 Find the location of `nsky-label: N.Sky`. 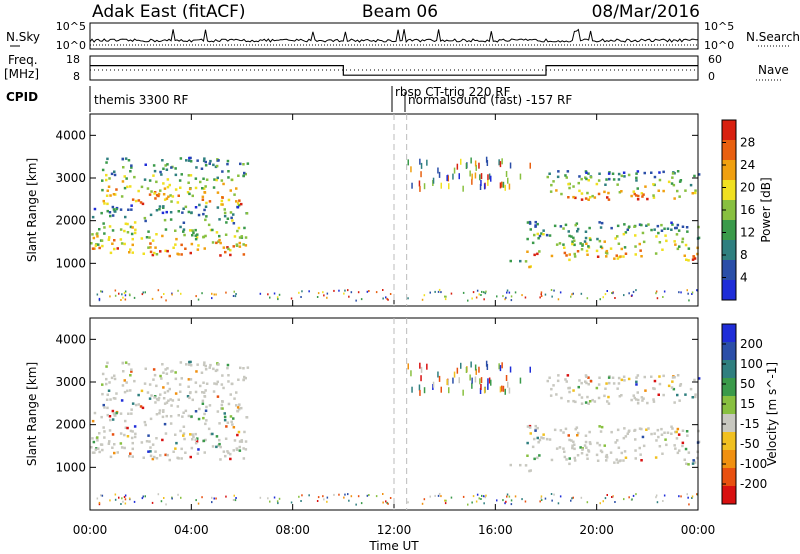

nsky-label: N.Sky is located at coordinates (23, 37).